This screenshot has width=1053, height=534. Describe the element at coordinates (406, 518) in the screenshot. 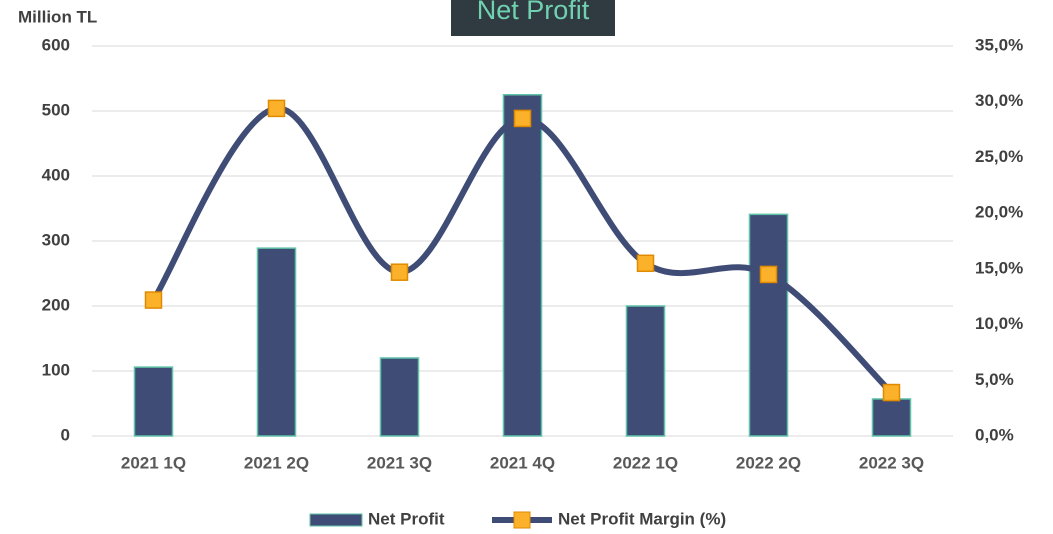

I see `legend-label: Net Profit` at that location.